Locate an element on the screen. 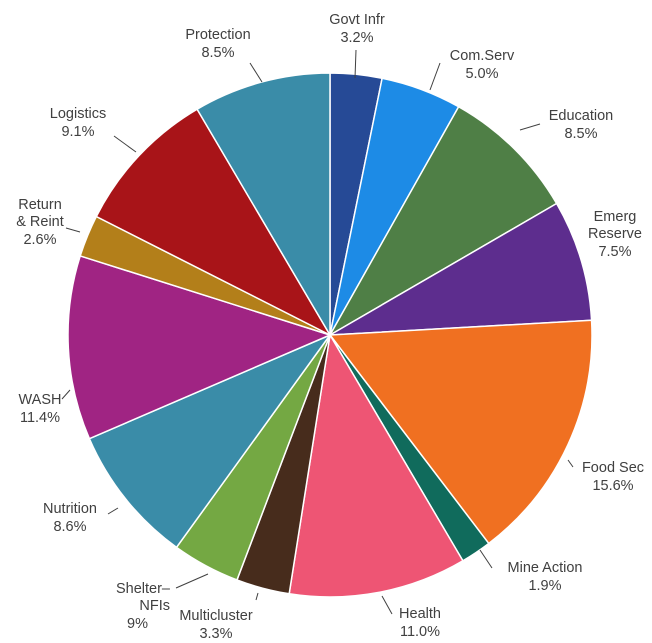 Image resolution: width=652 pixels, height=643 pixels. pie-slice-food-sec is located at coordinates (460, 432).